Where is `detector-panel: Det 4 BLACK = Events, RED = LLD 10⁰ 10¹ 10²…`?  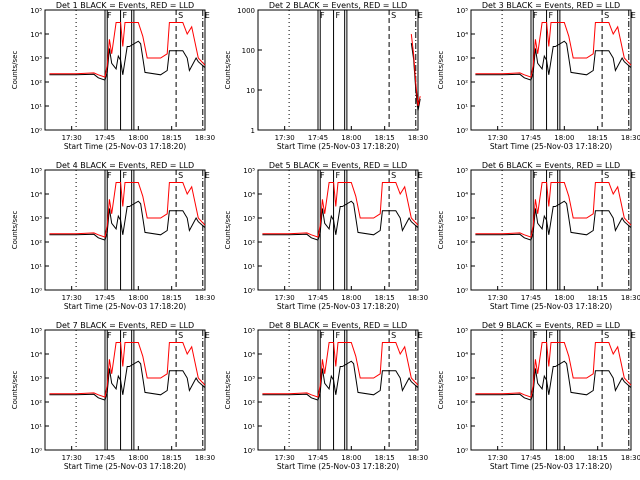
detector-panel: Det 4 BLACK = Events, RED = LLD 10⁰ 10¹ 10²… is located at coordinates (113, 236).